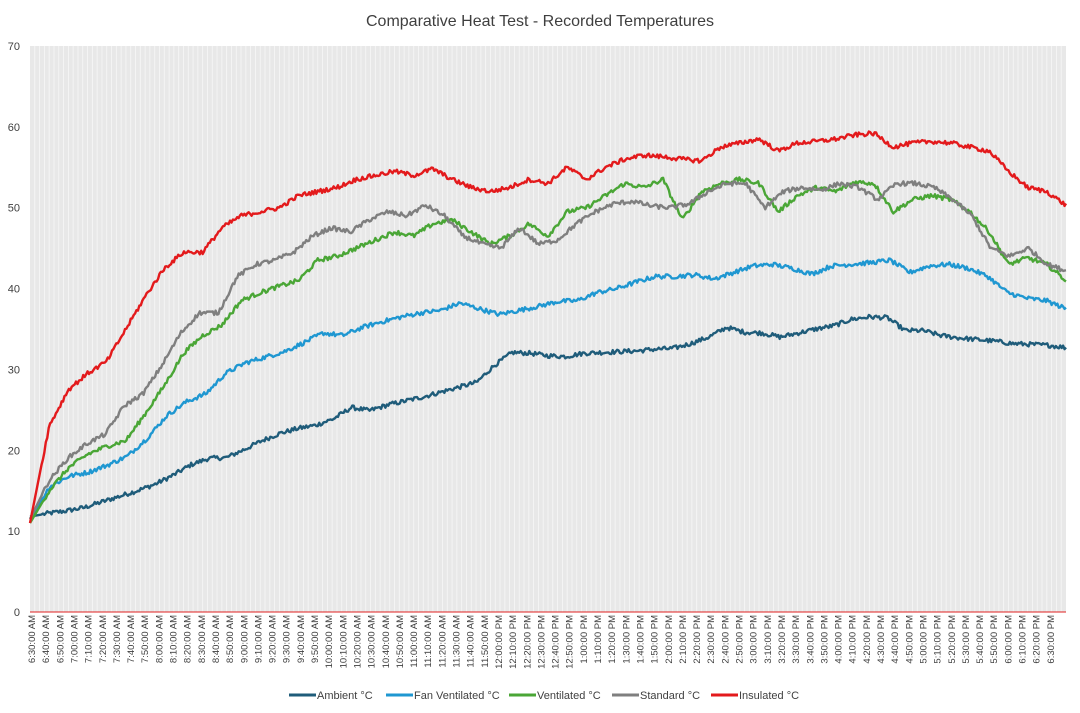  What do you see at coordinates (994, 639) in the screenshot?
I see `x-tick-label: 5:50:00 PM` at bounding box center [994, 639].